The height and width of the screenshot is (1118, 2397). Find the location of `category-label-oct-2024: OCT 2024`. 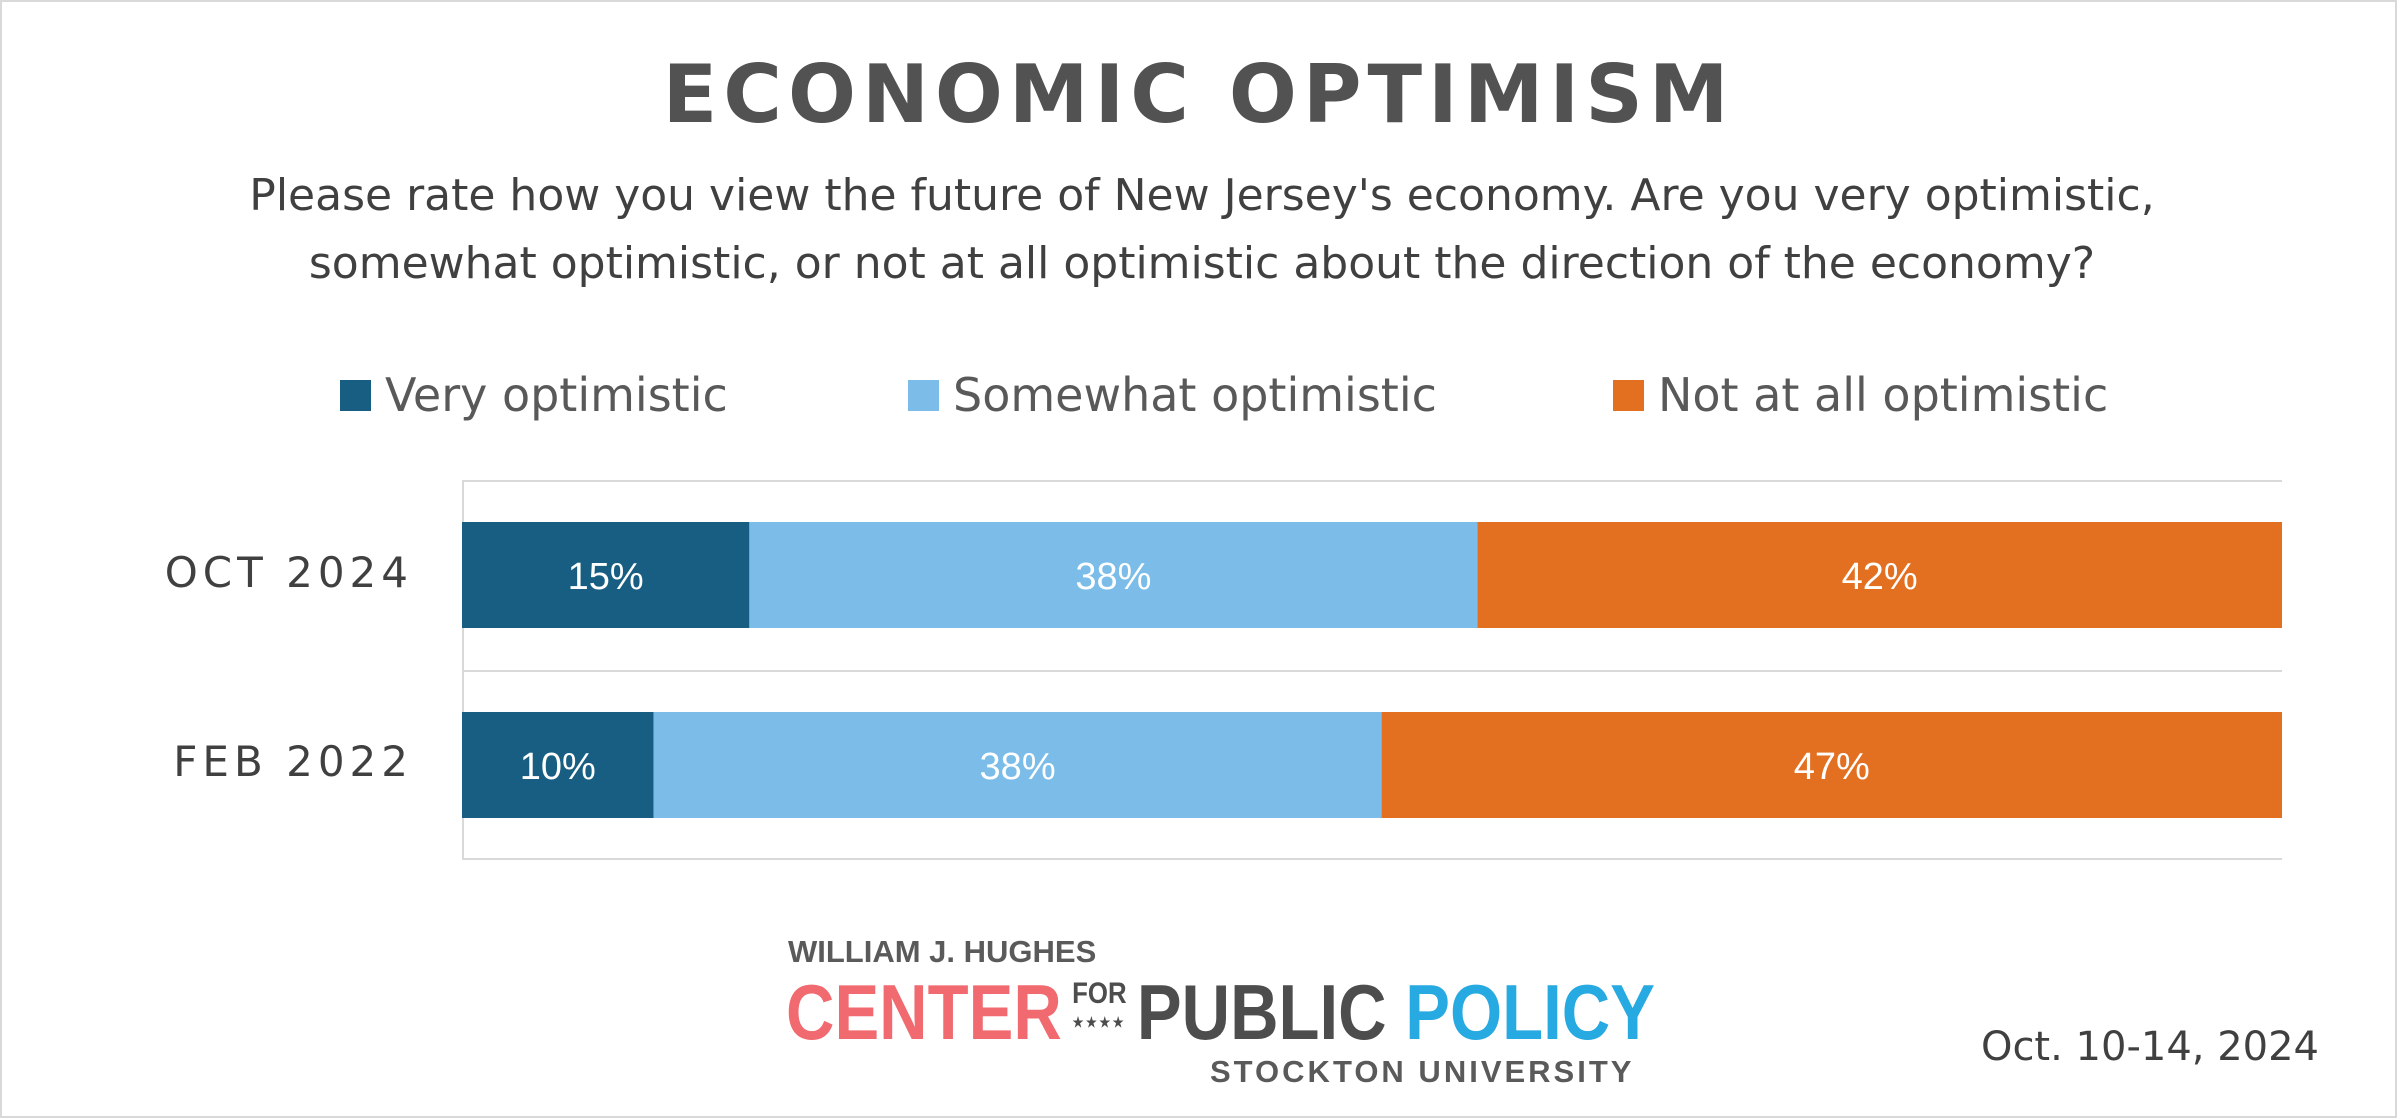

category-label-oct-2024: OCT 2024 is located at coordinates (288, 572).